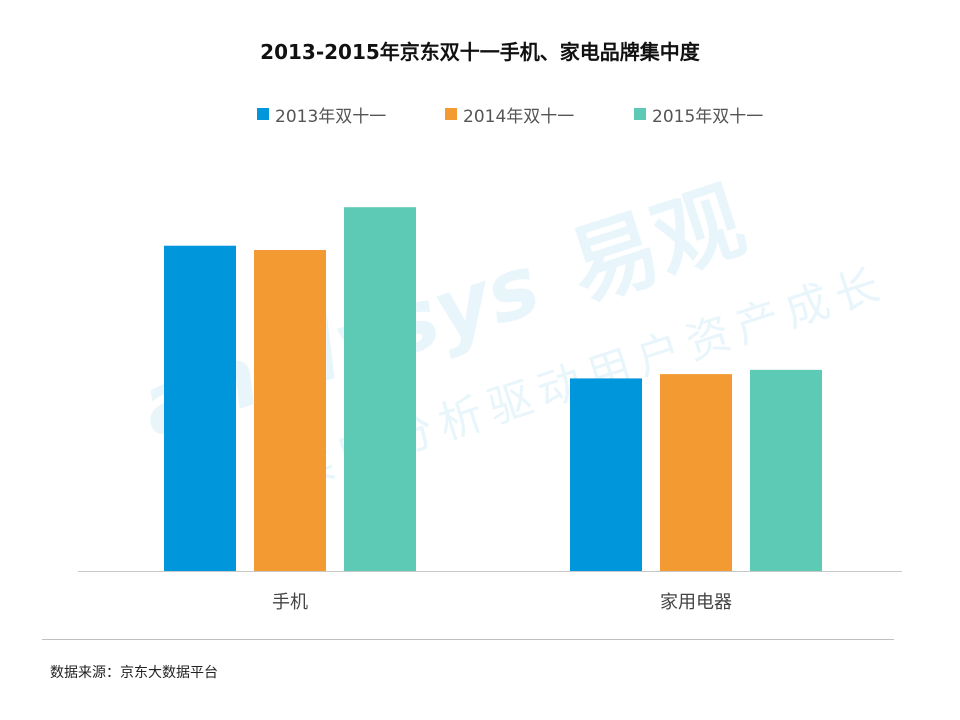  Describe the element at coordinates (519, 116) in the screenshot. I see `legend-label-2014: 2014年双十一` at that location.